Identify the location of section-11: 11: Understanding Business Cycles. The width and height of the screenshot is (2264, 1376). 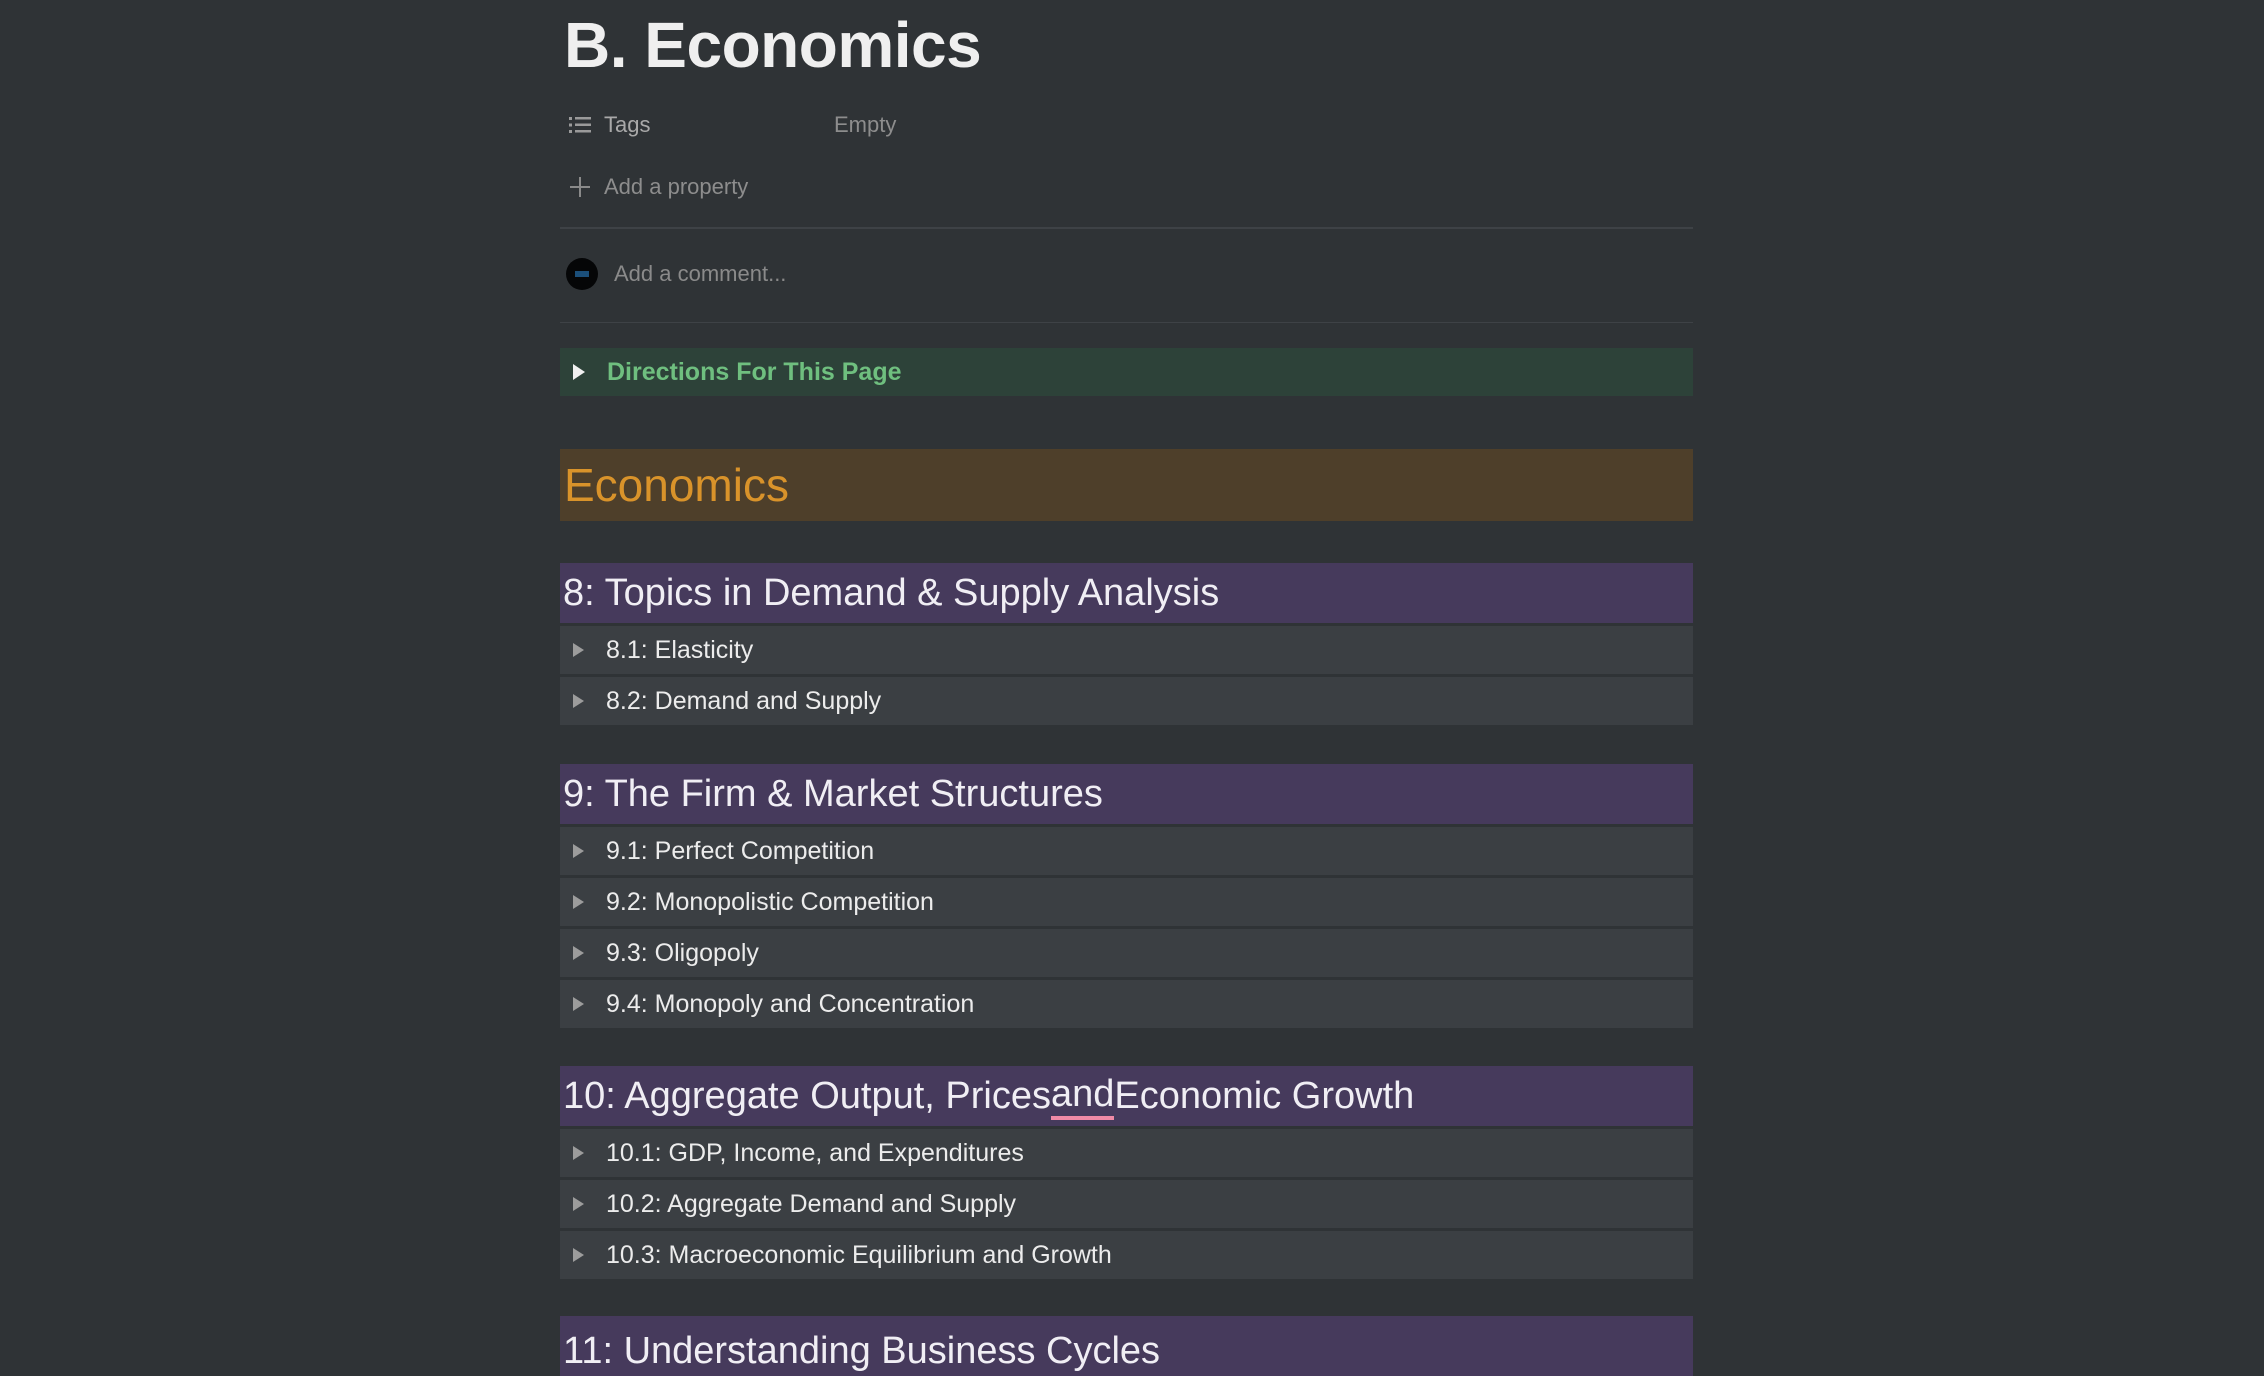
(1126, 1346).